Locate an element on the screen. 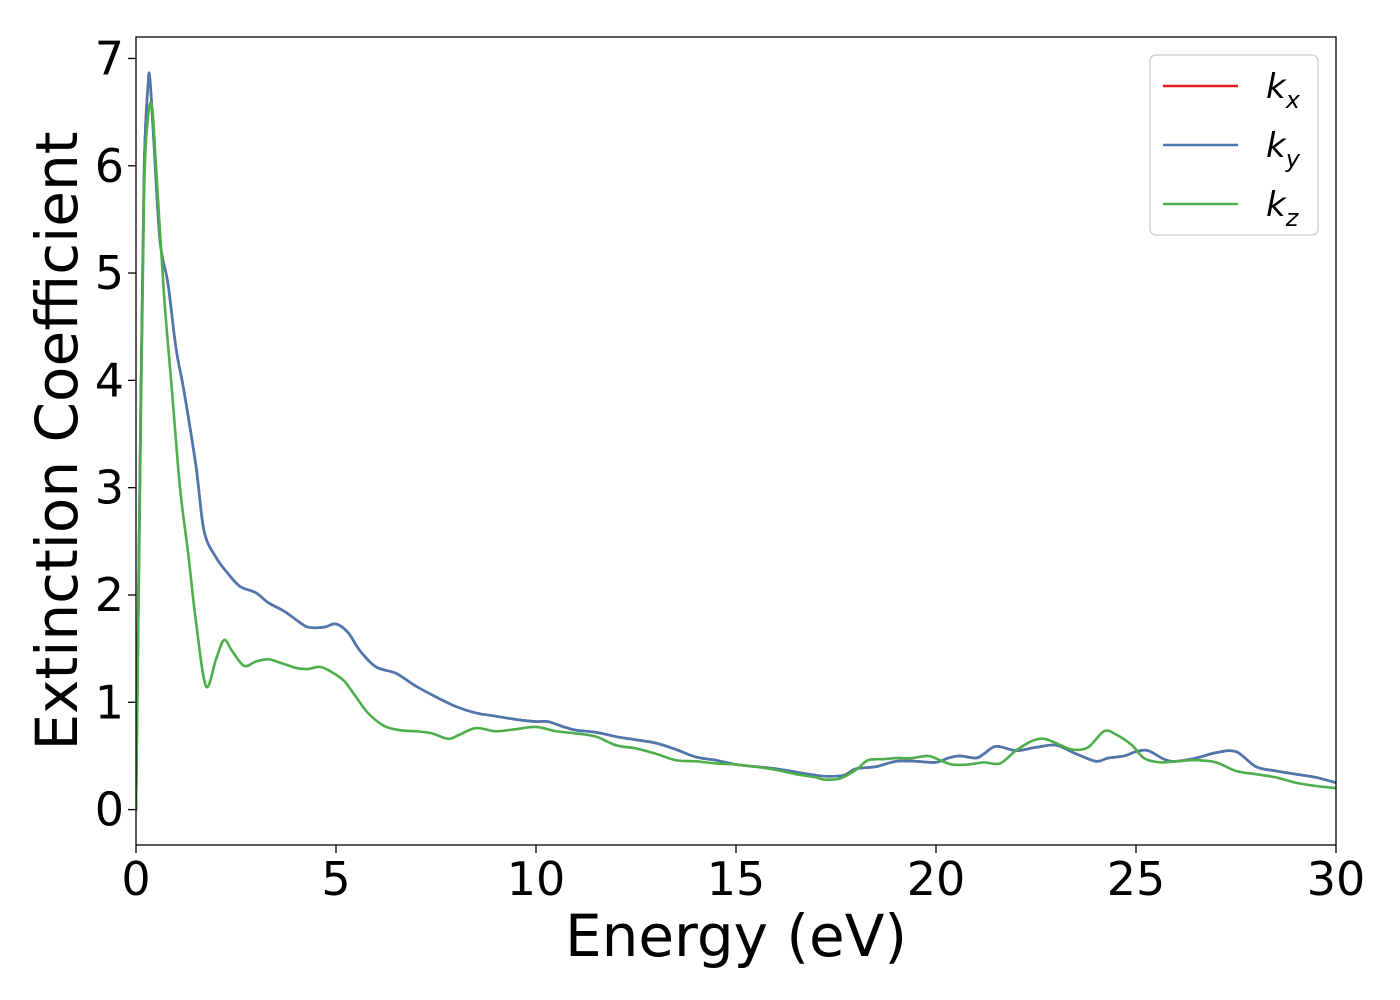 The height and width of the screenshot is (1000, 1400). y-axis: 0 1 2 3 4 5 6 7 is located at coordinates (115, 434).